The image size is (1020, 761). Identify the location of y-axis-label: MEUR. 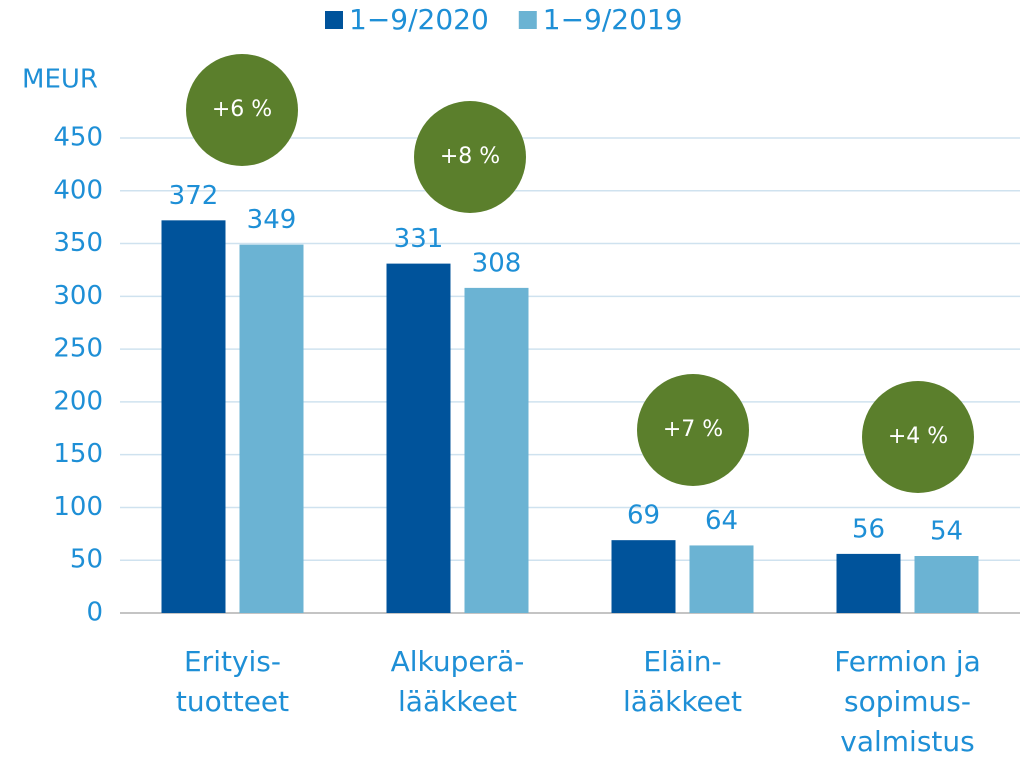
(60, 80).